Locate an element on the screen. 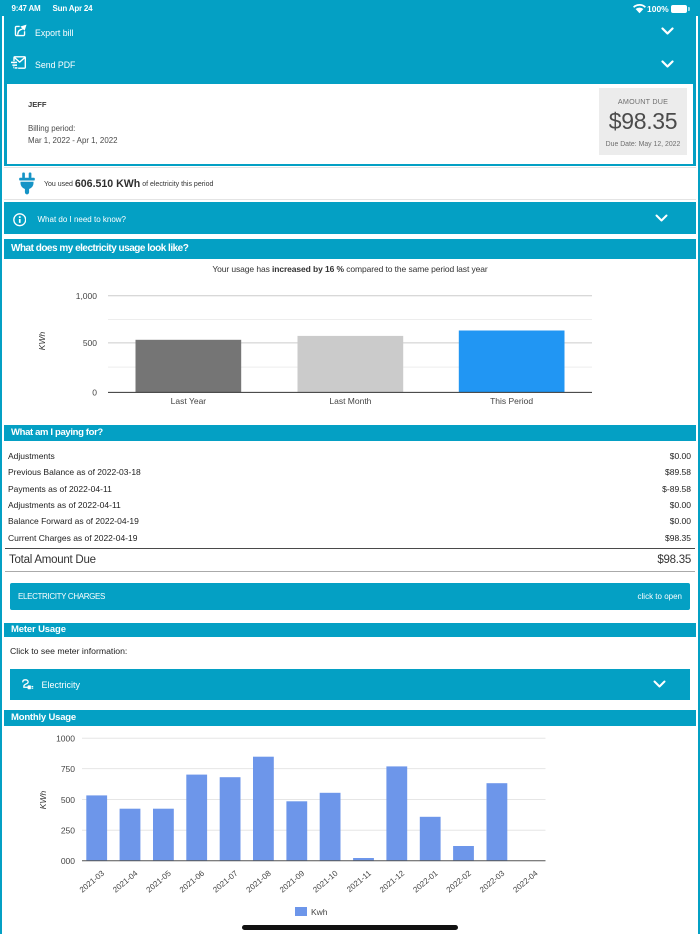 The image size is (700, 934). svg-text: 2021-06 is located at coordinates (192, 881).